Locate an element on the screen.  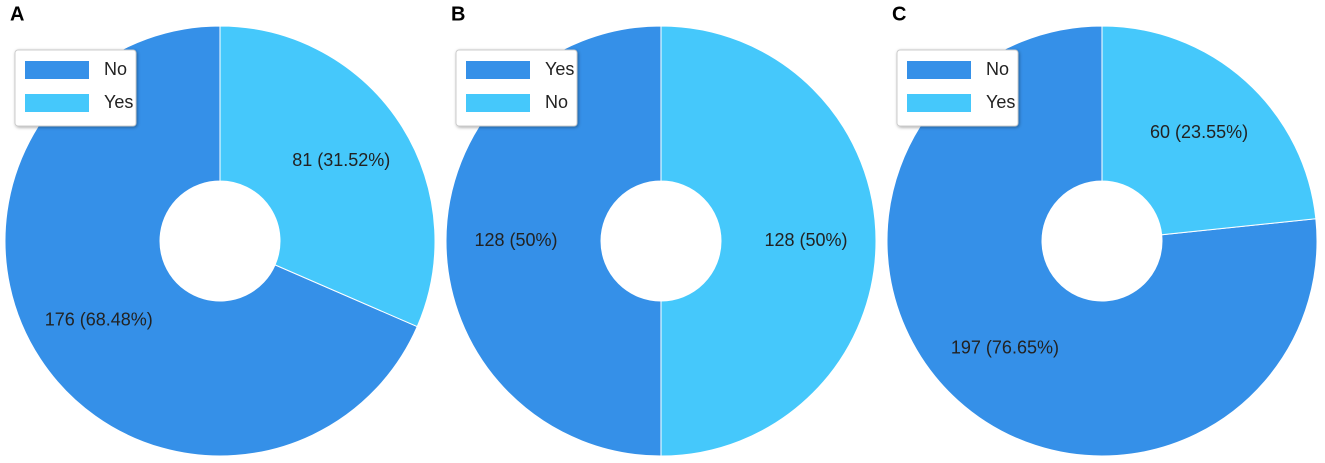
value-label: 81 (31.52%) is located at coordinates (341, 160).